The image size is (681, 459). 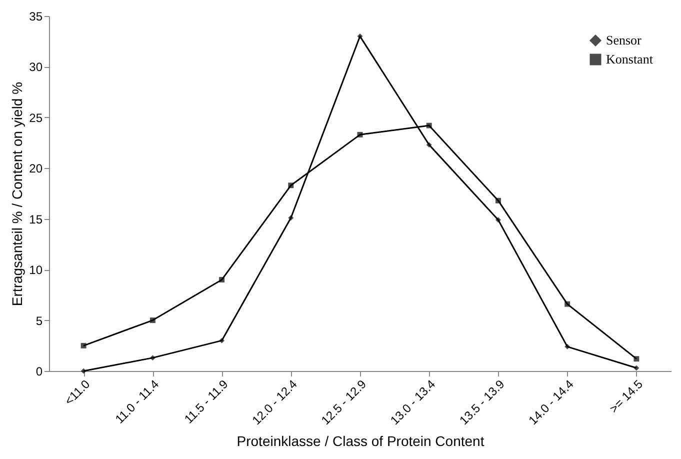 What do you see at coordinates (630, 59) in the screenshot?
I see `legend-label: Konstant` at bounding box center [630, 59].